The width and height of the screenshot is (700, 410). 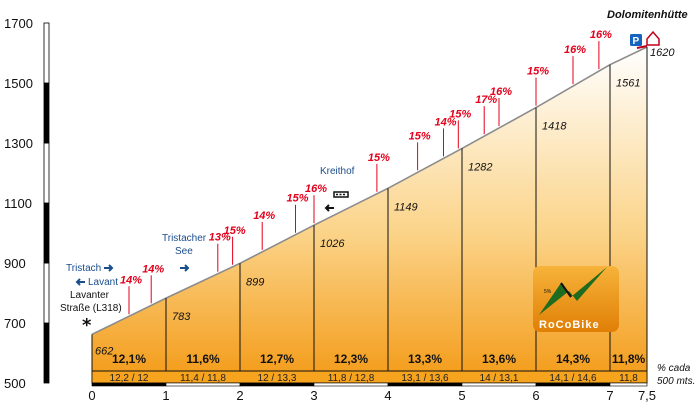 What do you see at coordinates (674, 368) in the screenshot?
I see `unit-note-line1: % cada` at bounding box center [674, 368].